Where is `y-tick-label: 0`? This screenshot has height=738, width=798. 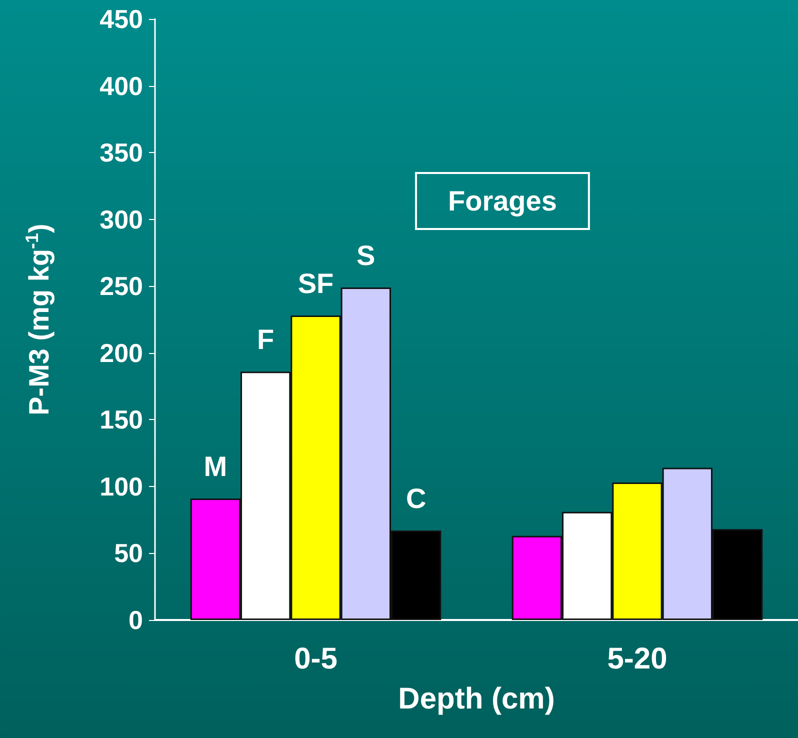 y-tick-label: 0 is located at coordinates (135, 620).